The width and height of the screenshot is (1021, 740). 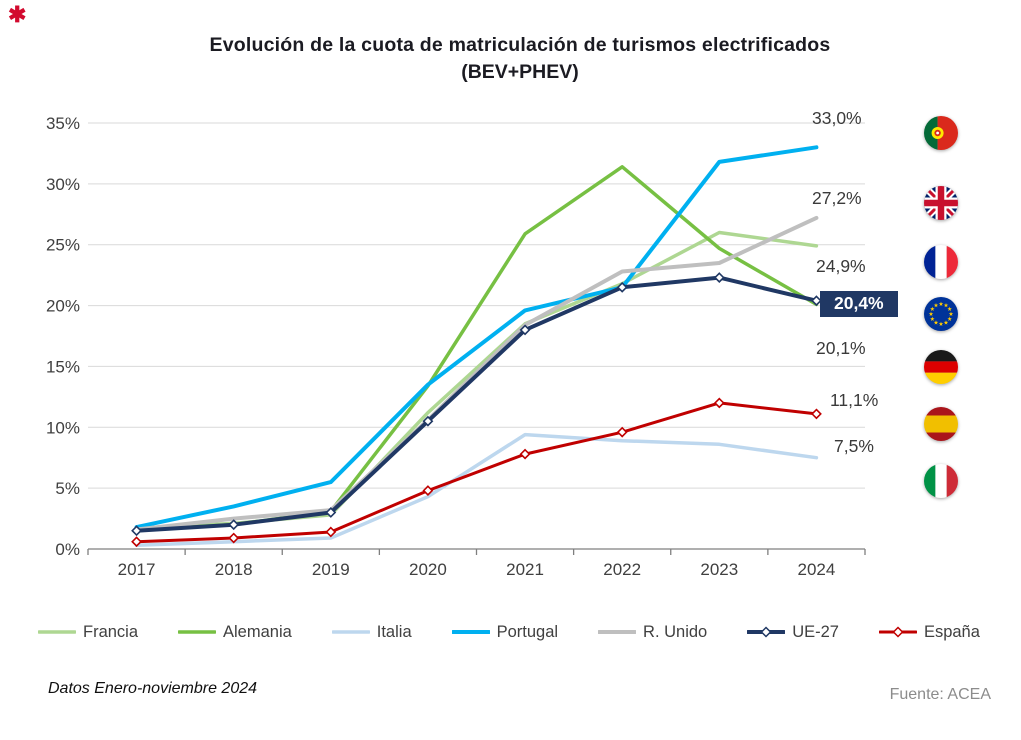 I want to click on flag-eu-icon, so click(x=941, y=314).